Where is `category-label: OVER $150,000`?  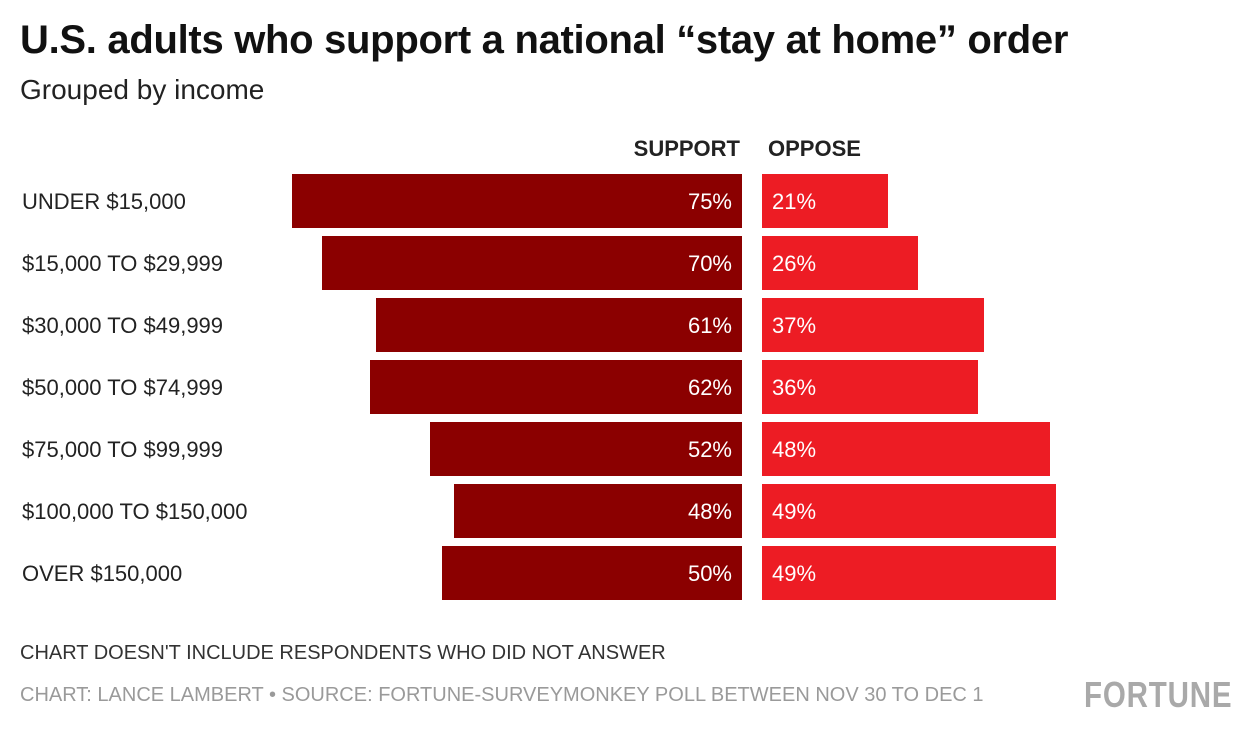 category-label: OVER $150,000 is located at coordinates (102, 573).